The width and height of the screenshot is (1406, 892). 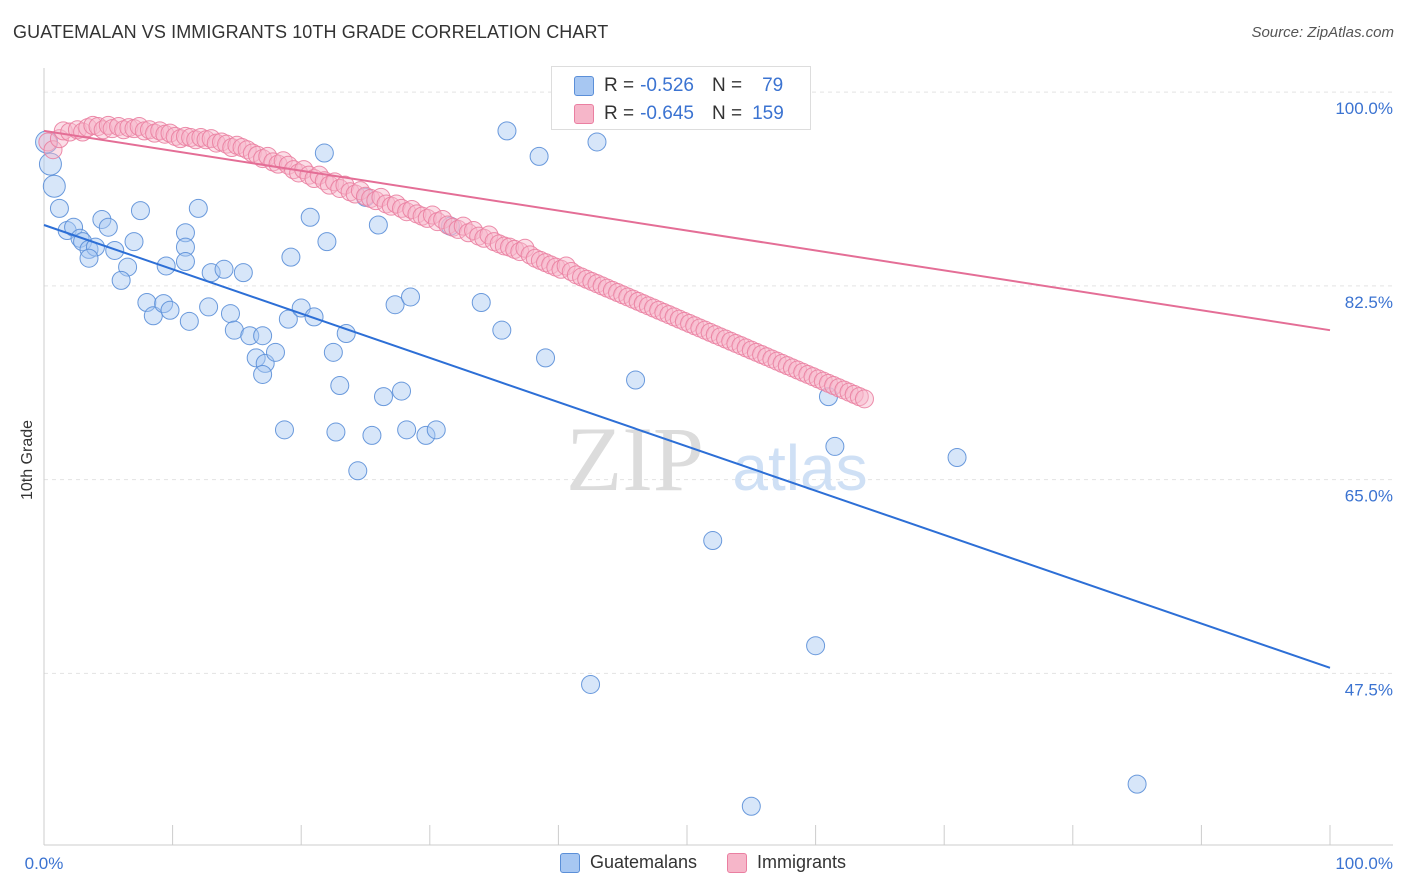 I want to click on y-tick-label: 65.0%, so click(x=1369, y=496).